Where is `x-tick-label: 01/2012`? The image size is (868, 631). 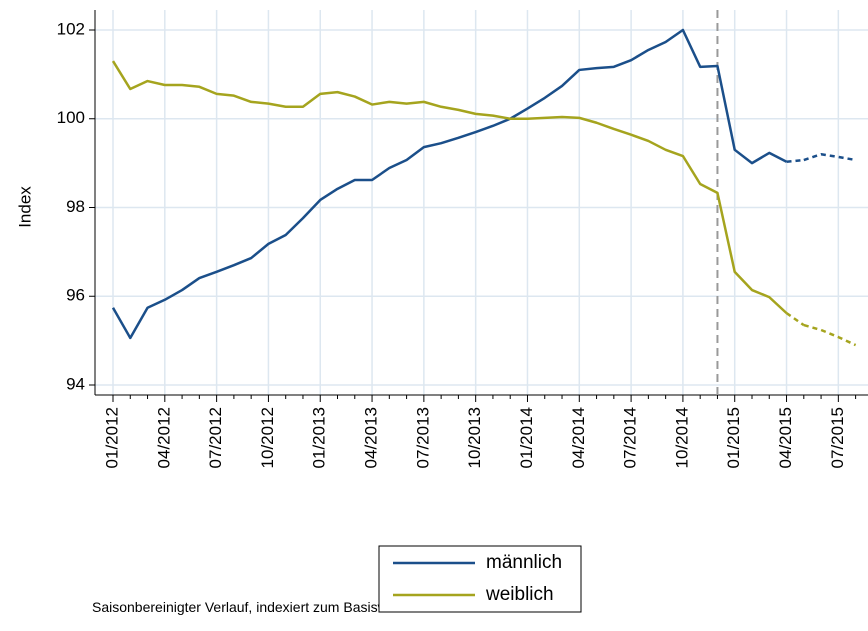
x-tick-label: 01/2012 is located at coordinates (111, 437).